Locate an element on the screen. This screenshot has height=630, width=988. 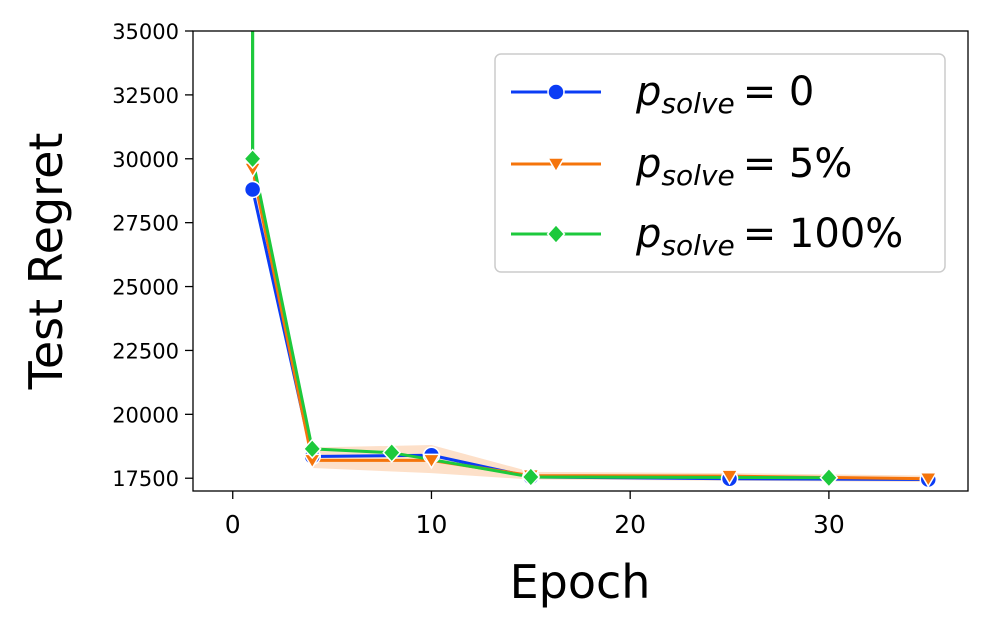
x-tick-label: 0 is located at coordinates (233, 524).